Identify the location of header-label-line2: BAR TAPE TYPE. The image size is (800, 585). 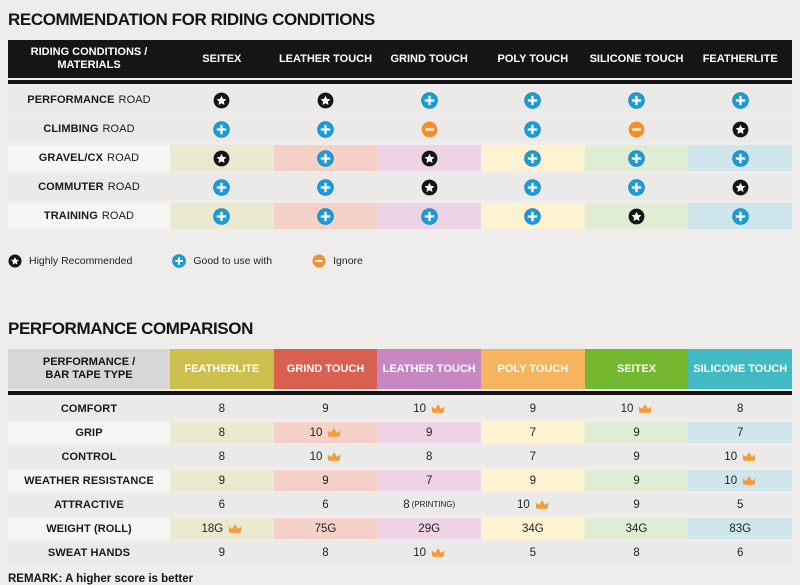
(89, 375).